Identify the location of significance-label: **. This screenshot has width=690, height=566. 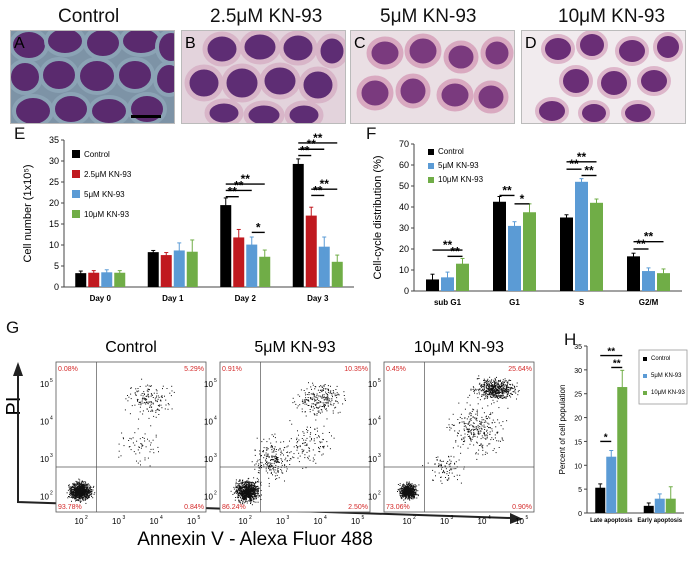
(574, 164).